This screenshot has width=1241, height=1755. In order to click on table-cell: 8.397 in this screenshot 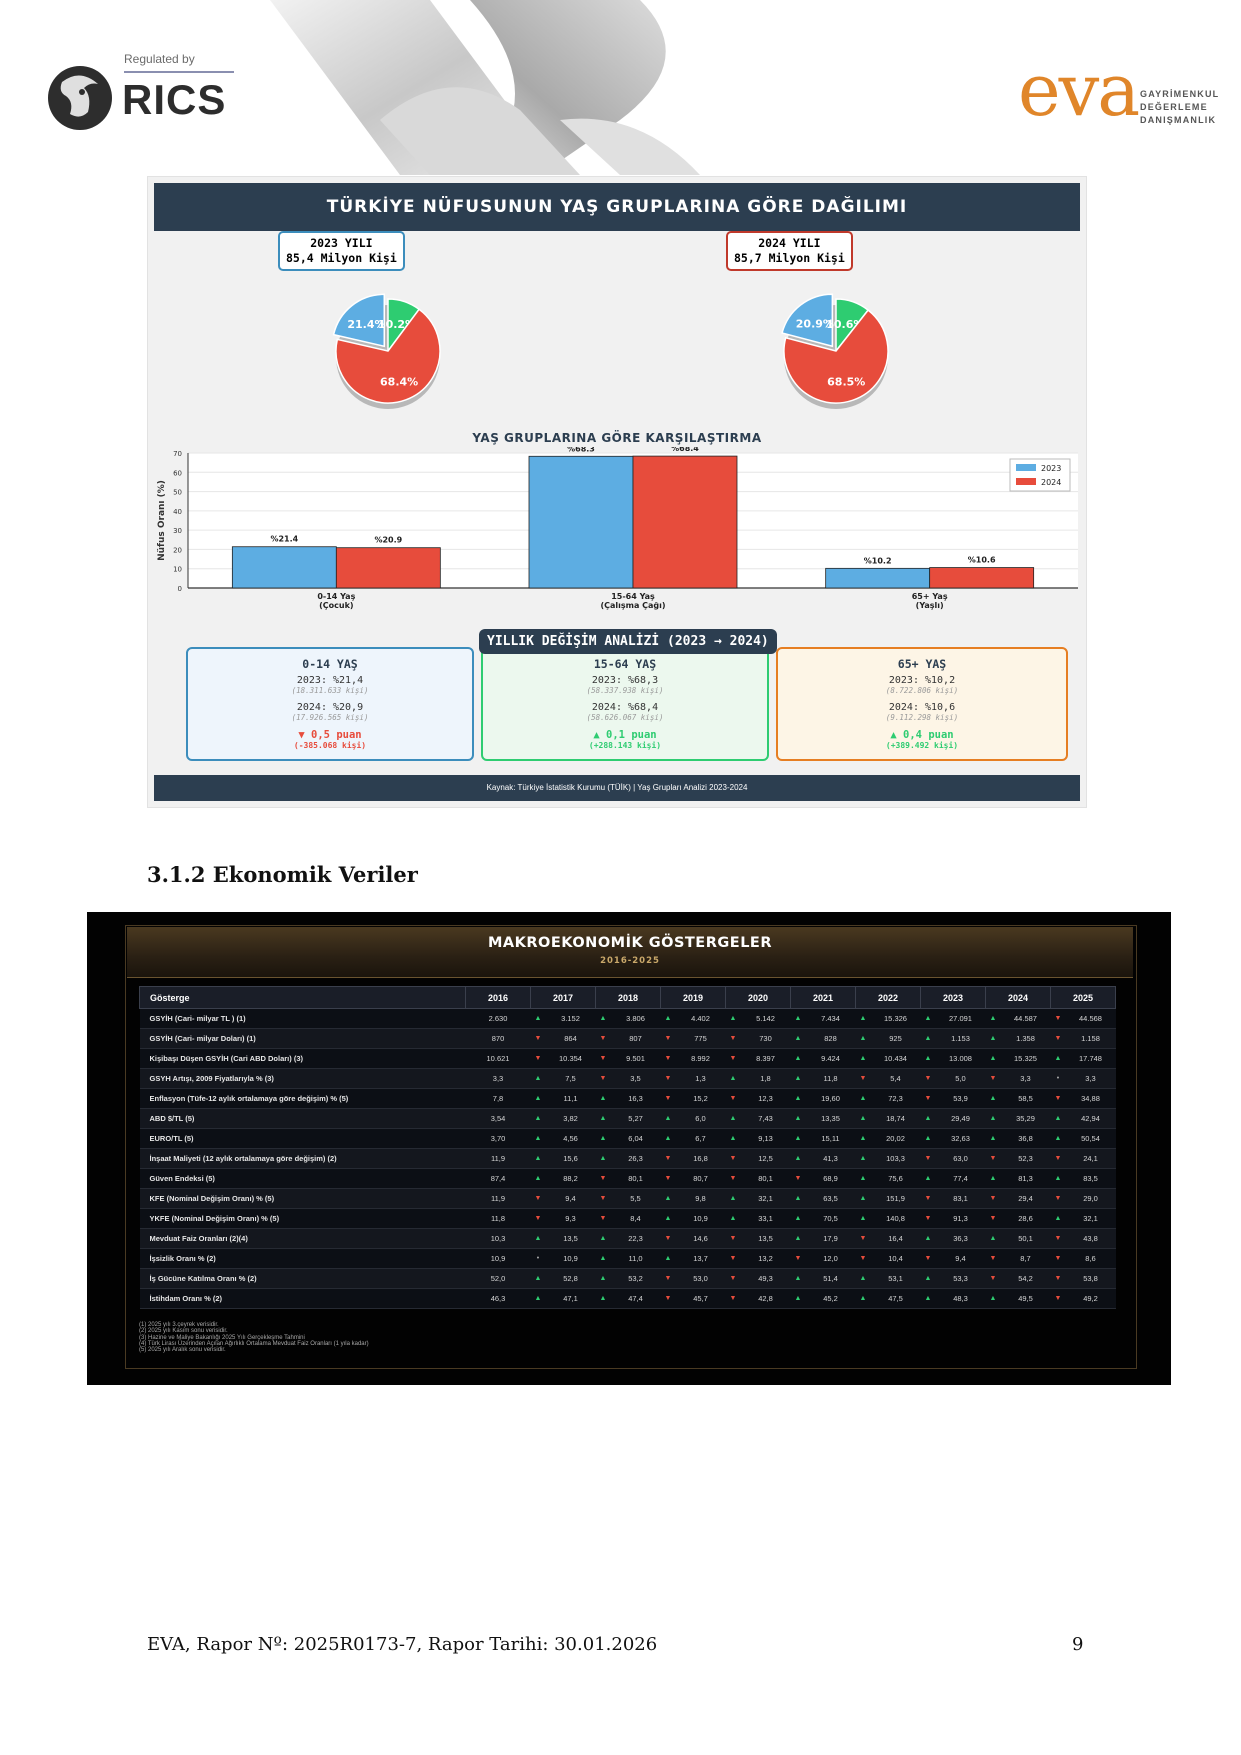, I will do `click(765, 1058)`.